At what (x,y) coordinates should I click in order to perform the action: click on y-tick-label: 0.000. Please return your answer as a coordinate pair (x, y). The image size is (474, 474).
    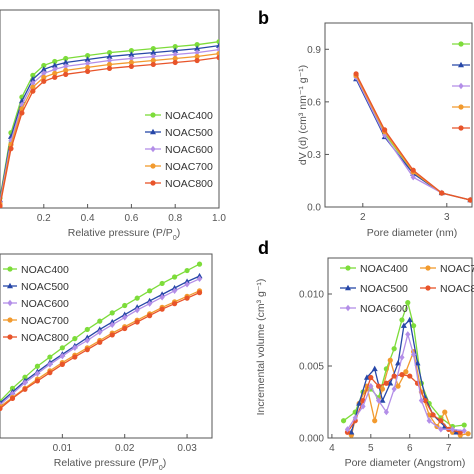
    Looking at the image, I should click on (311, 439).